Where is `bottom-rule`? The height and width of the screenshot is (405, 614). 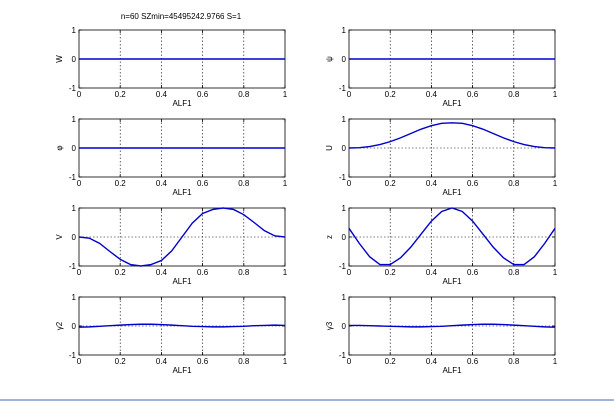
bottom-rule is located at coordinates (307, 400).